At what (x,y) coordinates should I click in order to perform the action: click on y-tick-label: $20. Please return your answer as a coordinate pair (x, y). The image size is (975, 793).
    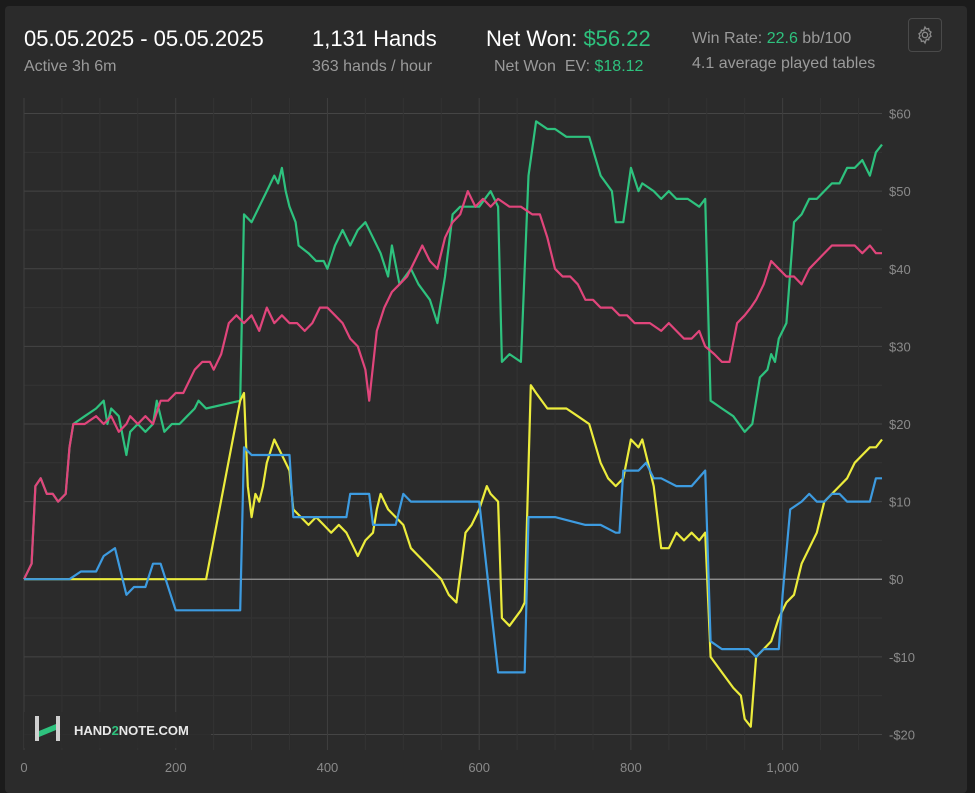
    Looking at the image, I should click on (900, 424).